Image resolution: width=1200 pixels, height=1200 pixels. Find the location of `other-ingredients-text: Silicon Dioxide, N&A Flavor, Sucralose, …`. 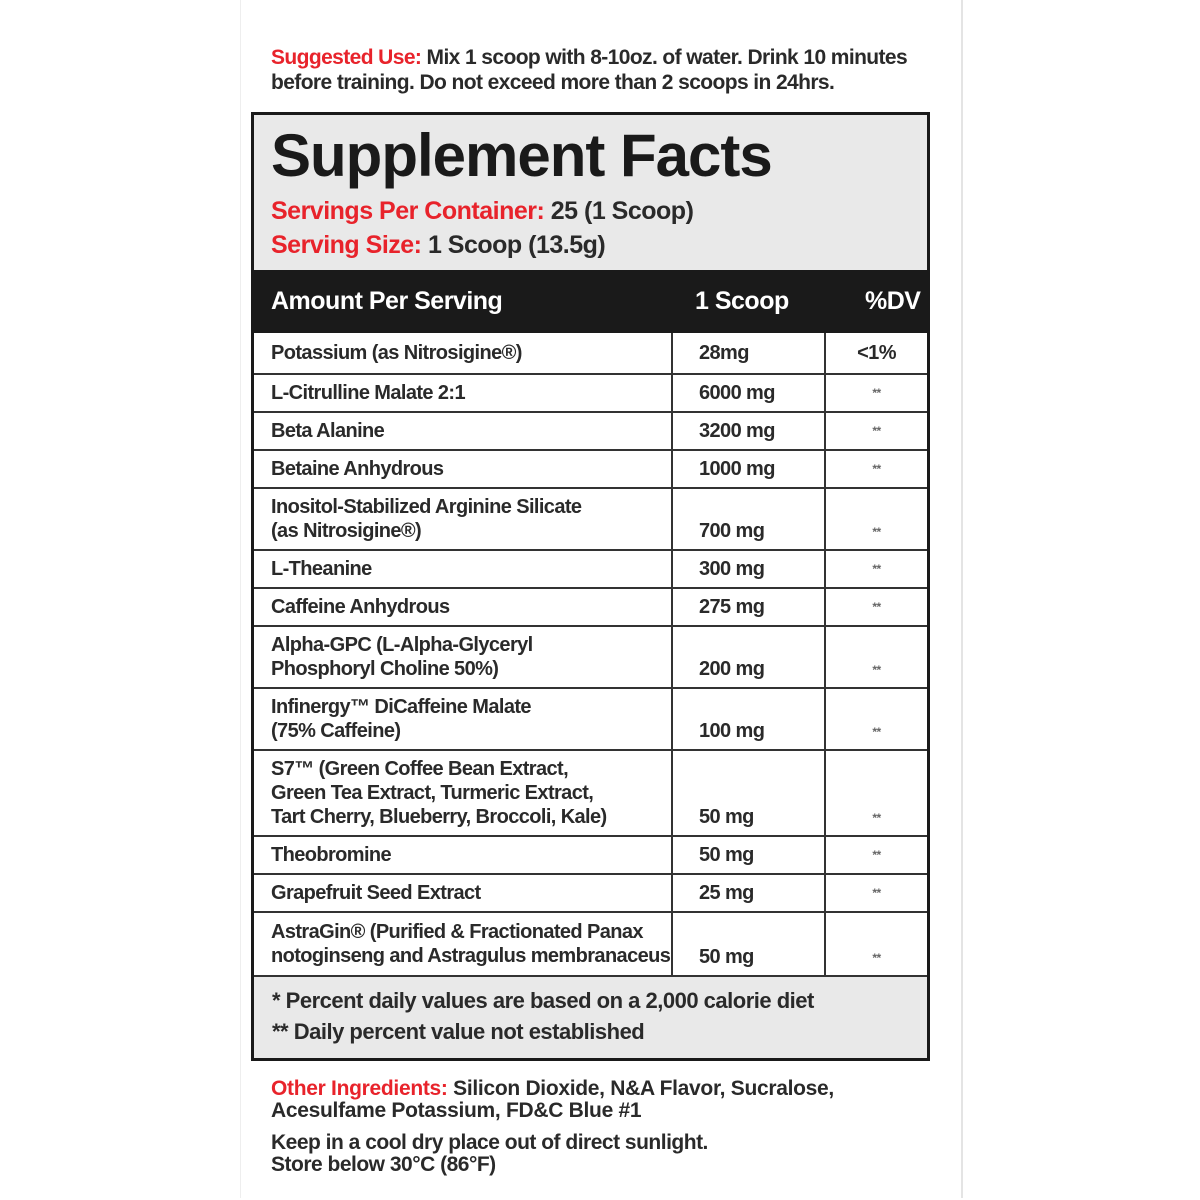

other-ingredients-text: Silicon Dioxide, N&A Flavor, Sucralose, … is located at coordinates (552, 1099).